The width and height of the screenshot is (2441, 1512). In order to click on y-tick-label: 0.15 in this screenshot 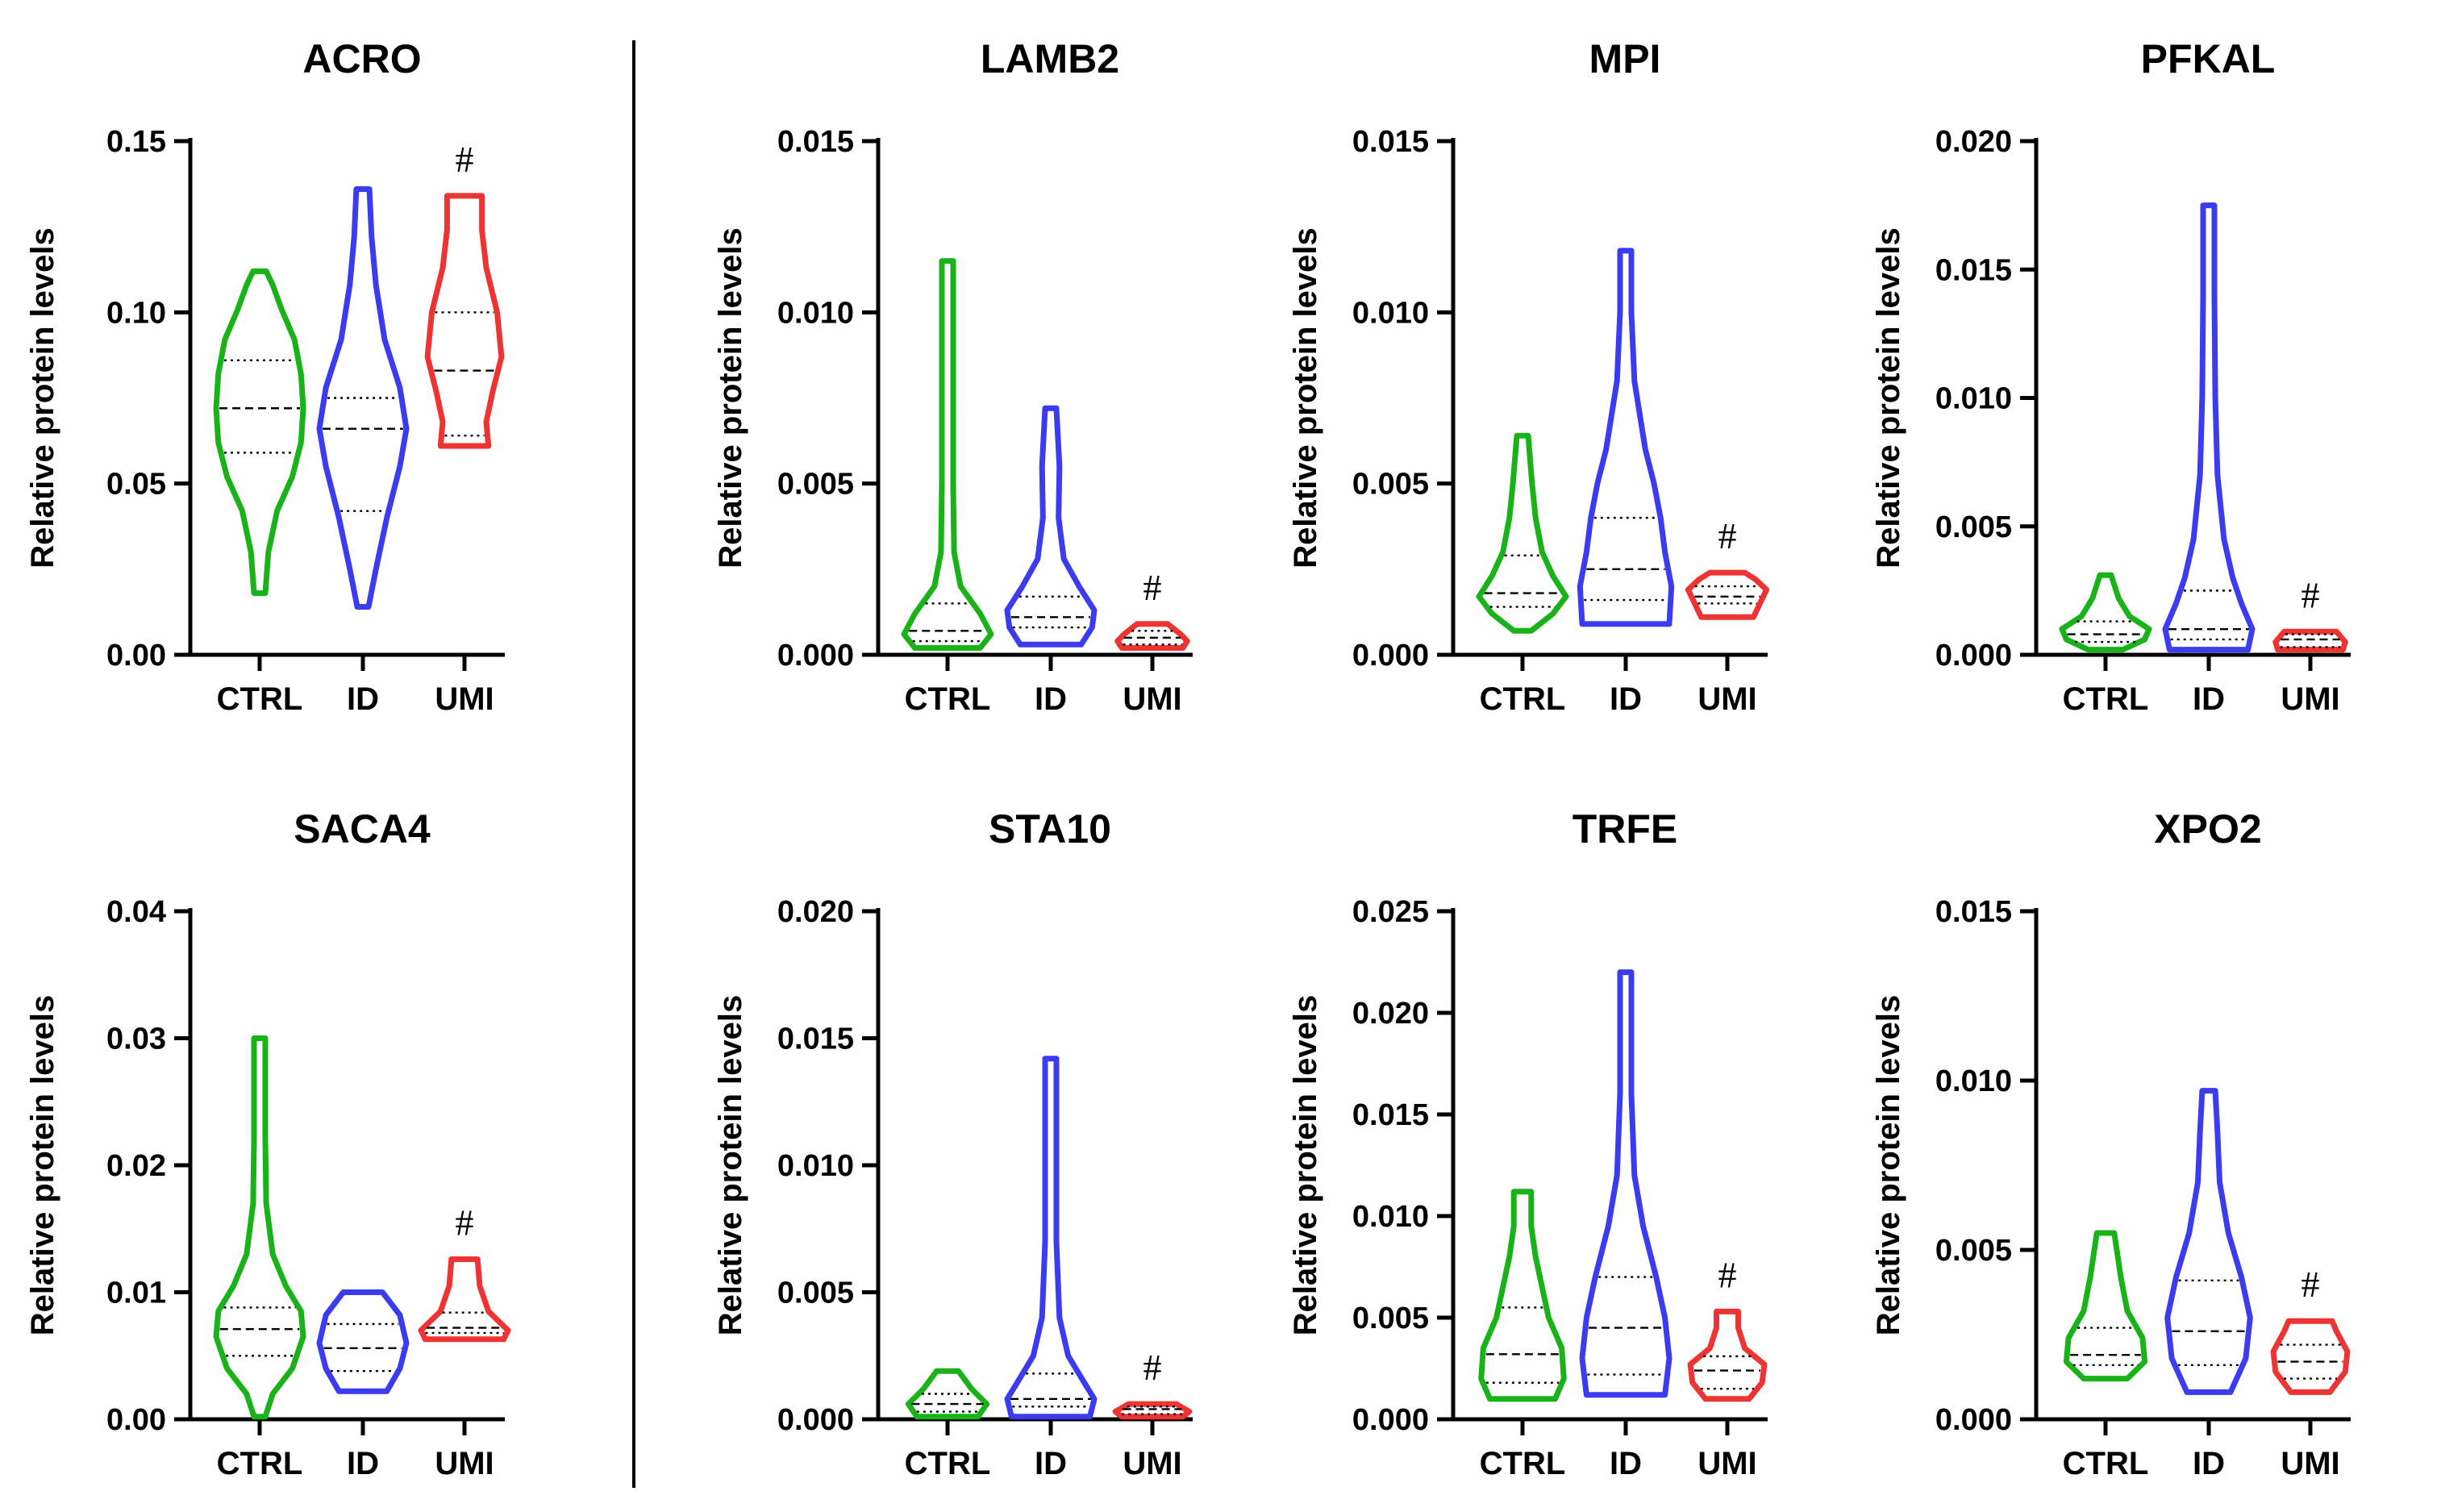, I will do `click(136, 142)`.